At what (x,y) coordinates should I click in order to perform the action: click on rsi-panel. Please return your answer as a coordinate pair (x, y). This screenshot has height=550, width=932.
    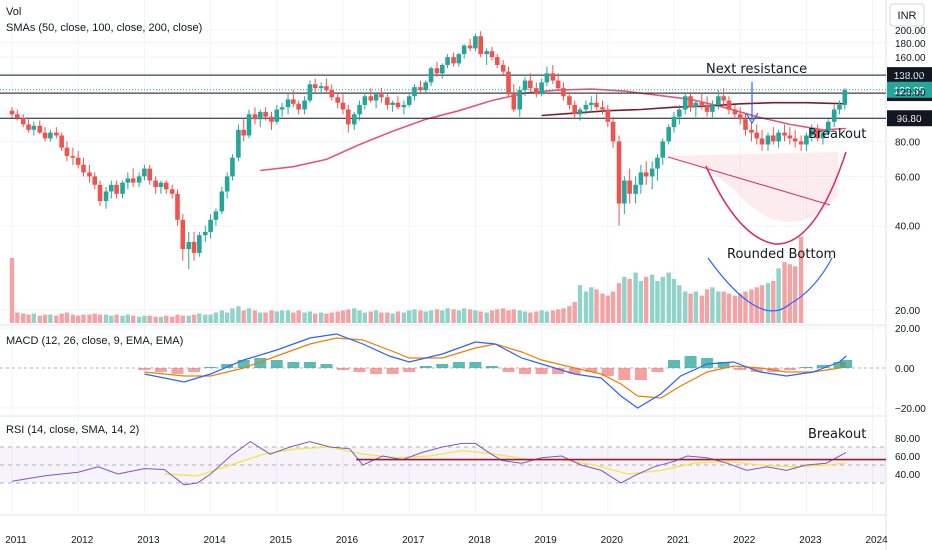
    Looking at the image, I should click on (448, 463).